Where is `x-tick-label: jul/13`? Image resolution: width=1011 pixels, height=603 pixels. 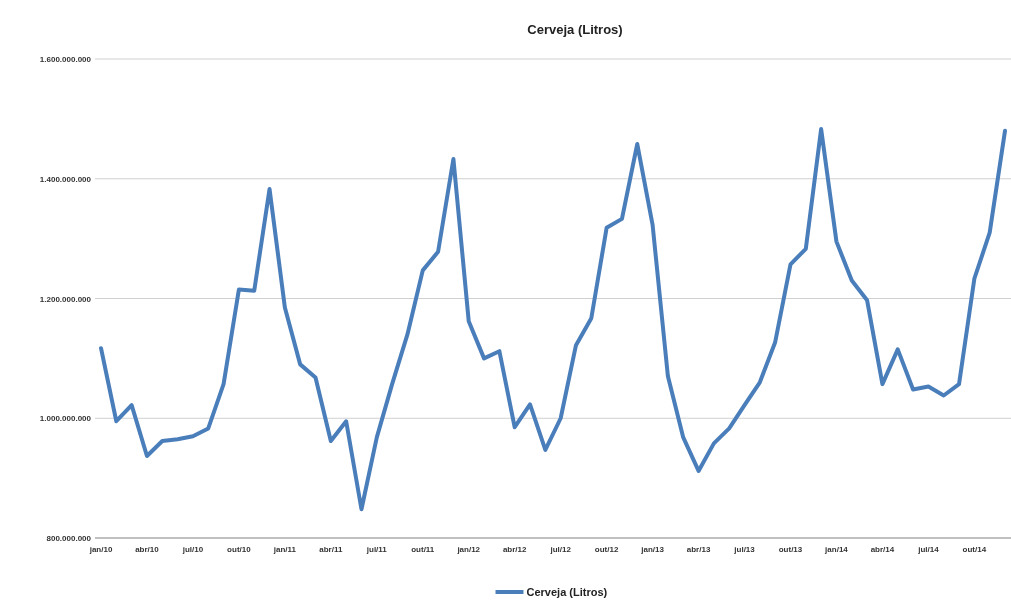 x-tick-label: jul/13 is located at coordinates (744, 549).